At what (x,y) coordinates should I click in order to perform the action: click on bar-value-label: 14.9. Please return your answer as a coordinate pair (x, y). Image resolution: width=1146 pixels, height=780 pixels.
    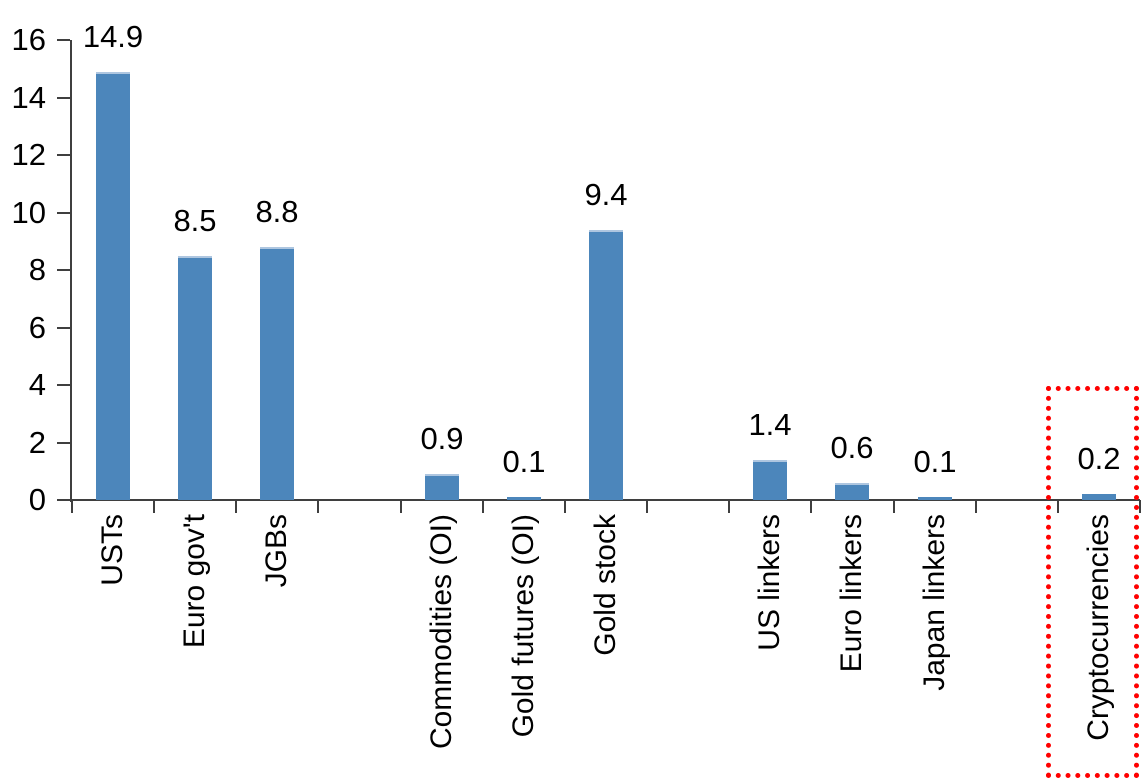
    Looking at the image, I should click on (113, 36).